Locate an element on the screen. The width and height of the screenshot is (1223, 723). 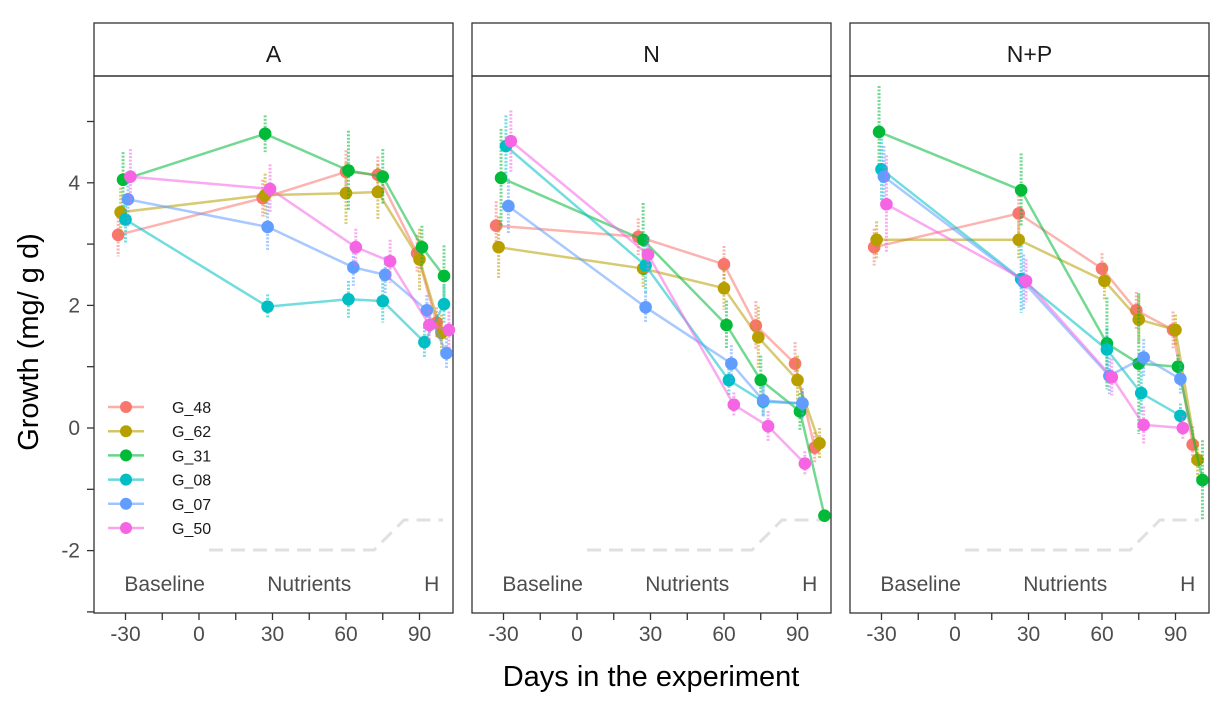
legend-item-g-50: G_50 is located at coordinates (159, 529).